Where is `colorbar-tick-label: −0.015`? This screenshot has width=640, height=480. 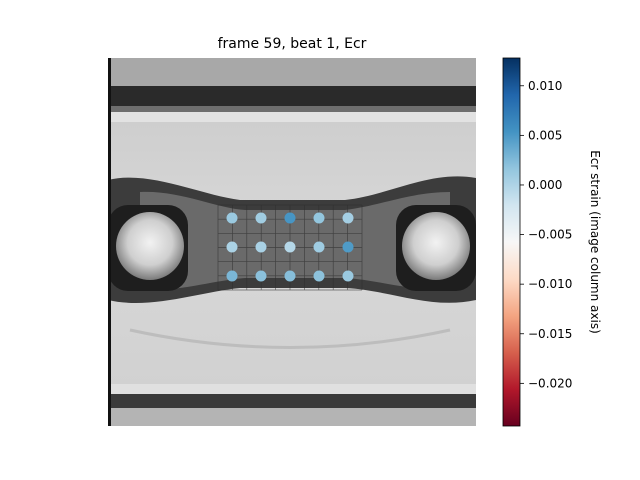
colorbar-tick-label: −0.015 is located at coordinates (550, 334).